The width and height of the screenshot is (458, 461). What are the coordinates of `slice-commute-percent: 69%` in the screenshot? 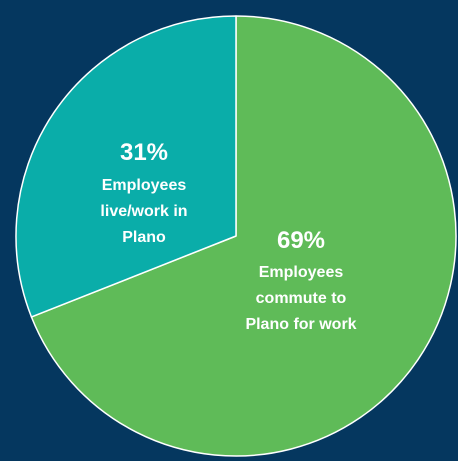 It's located at (301, 240).